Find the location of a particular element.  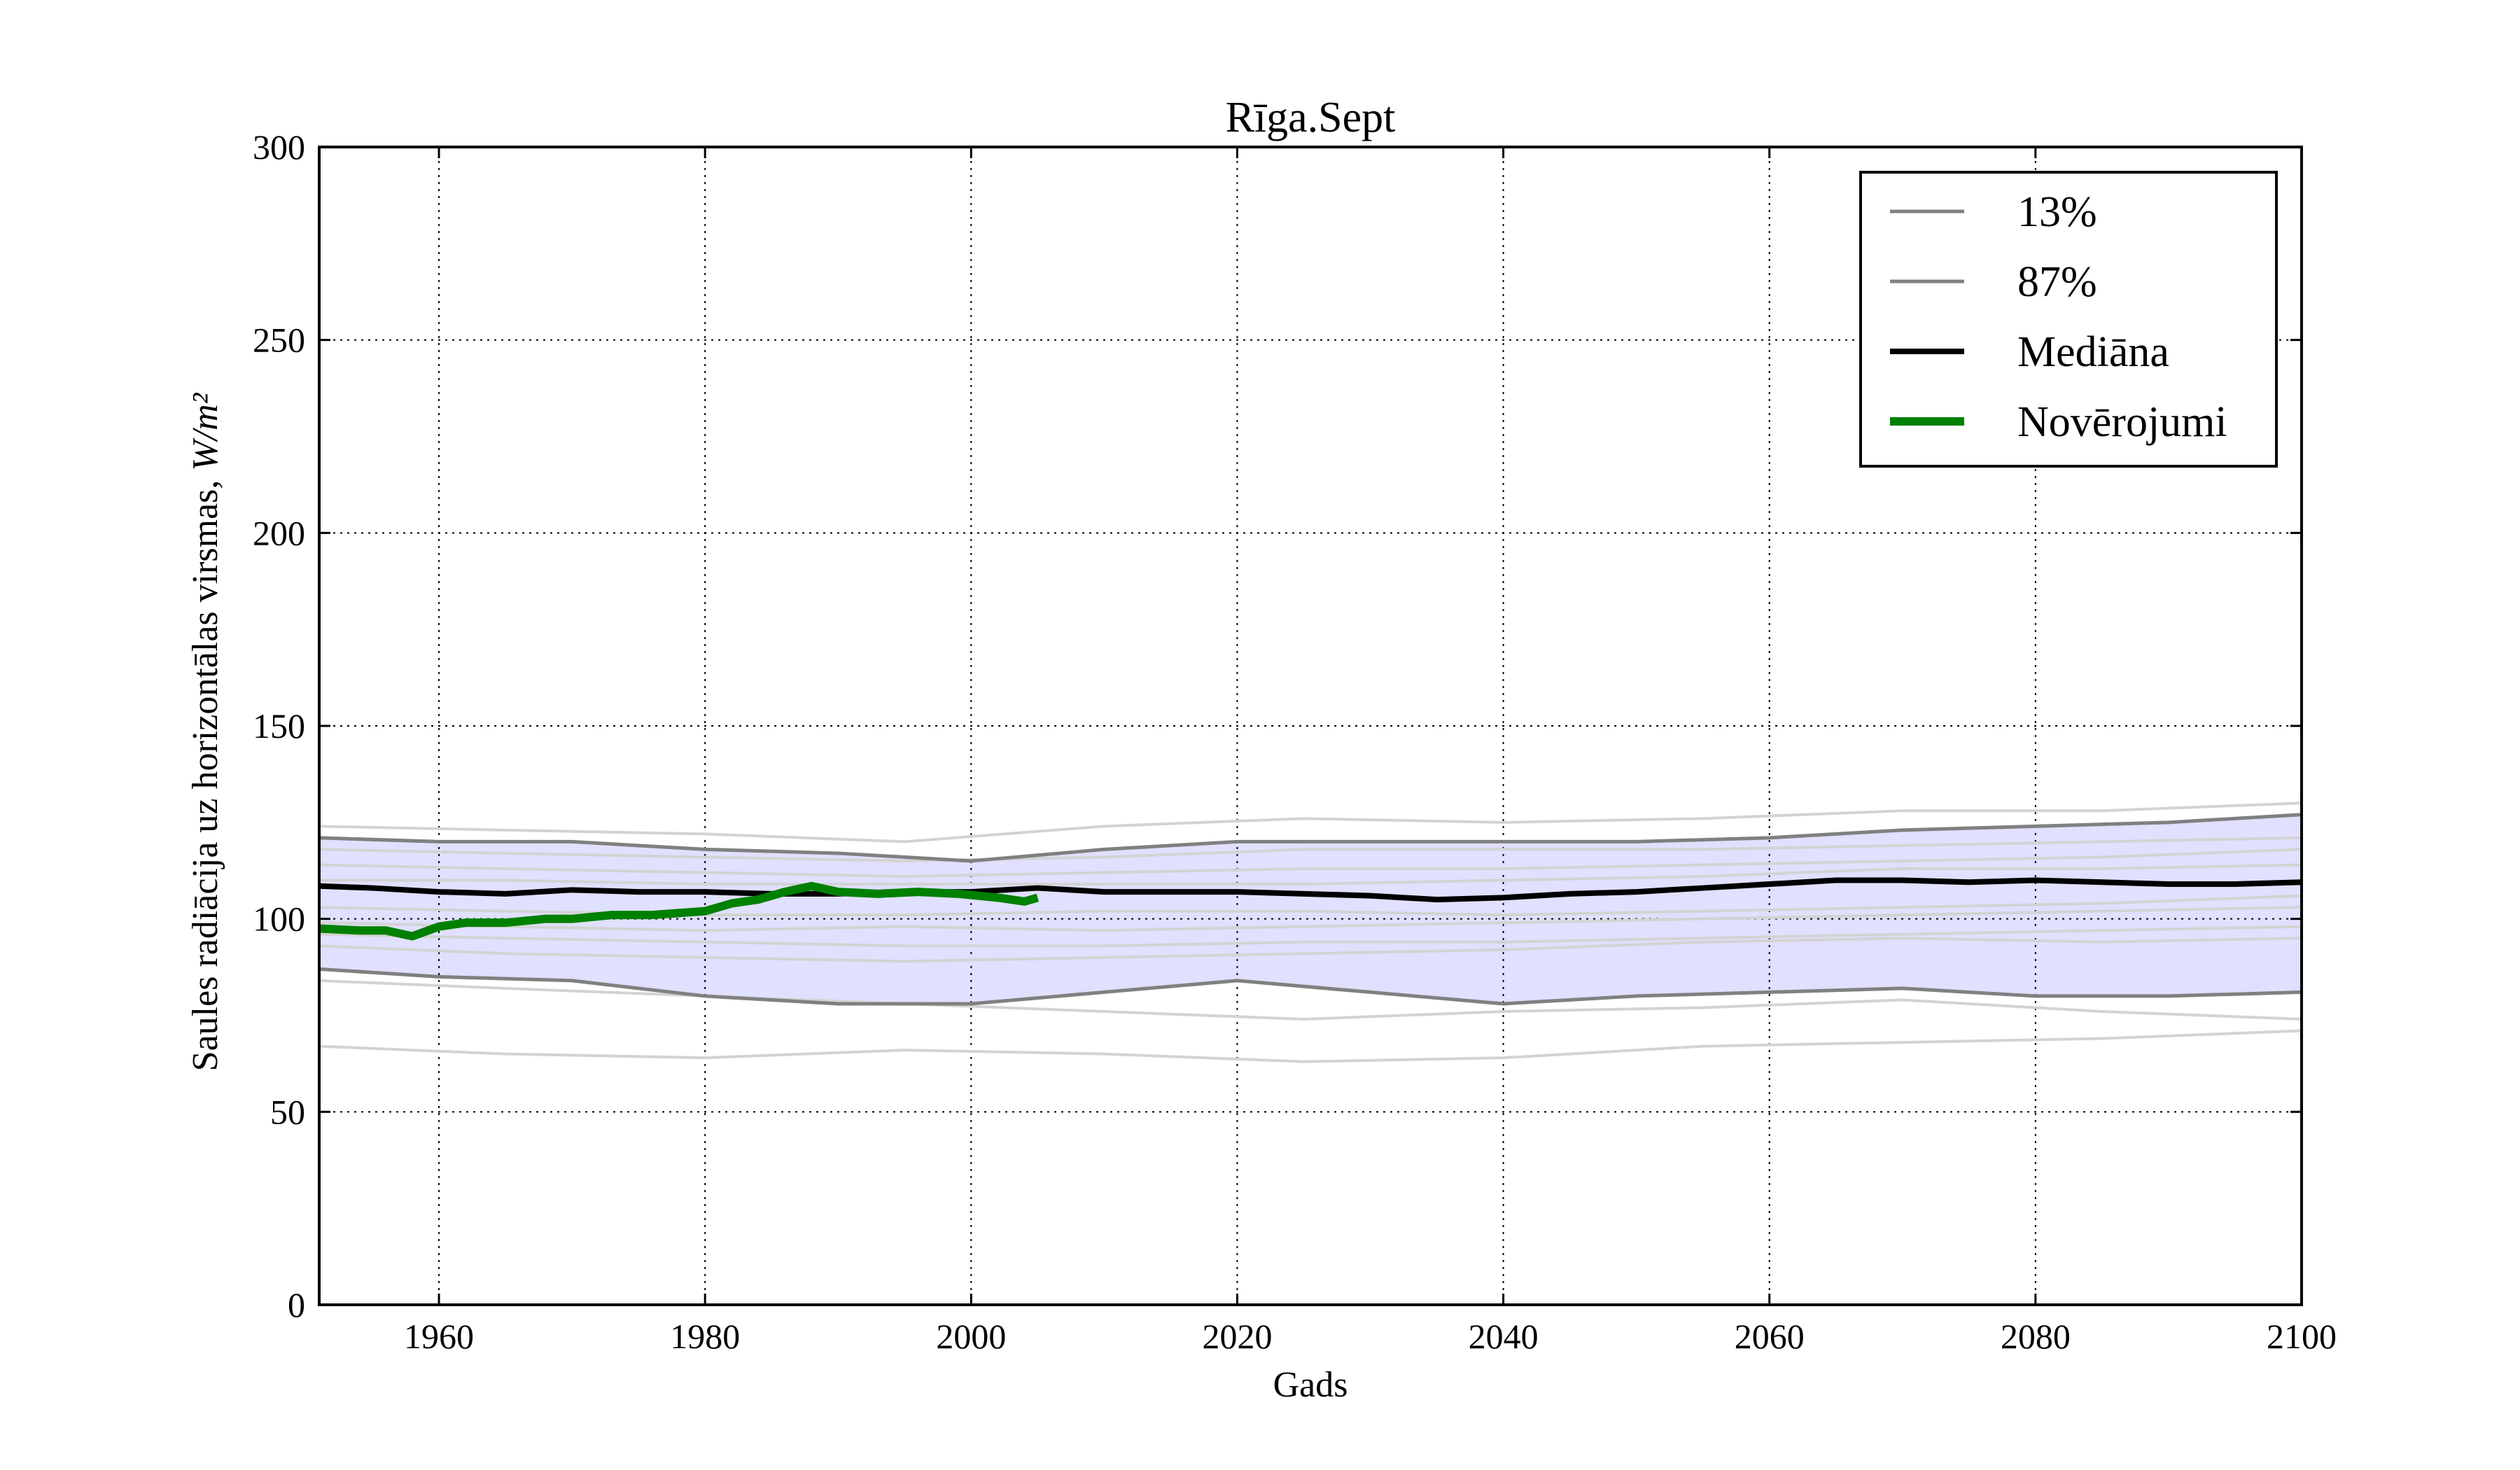

series-13-line is located at coordinates (1310, 986).